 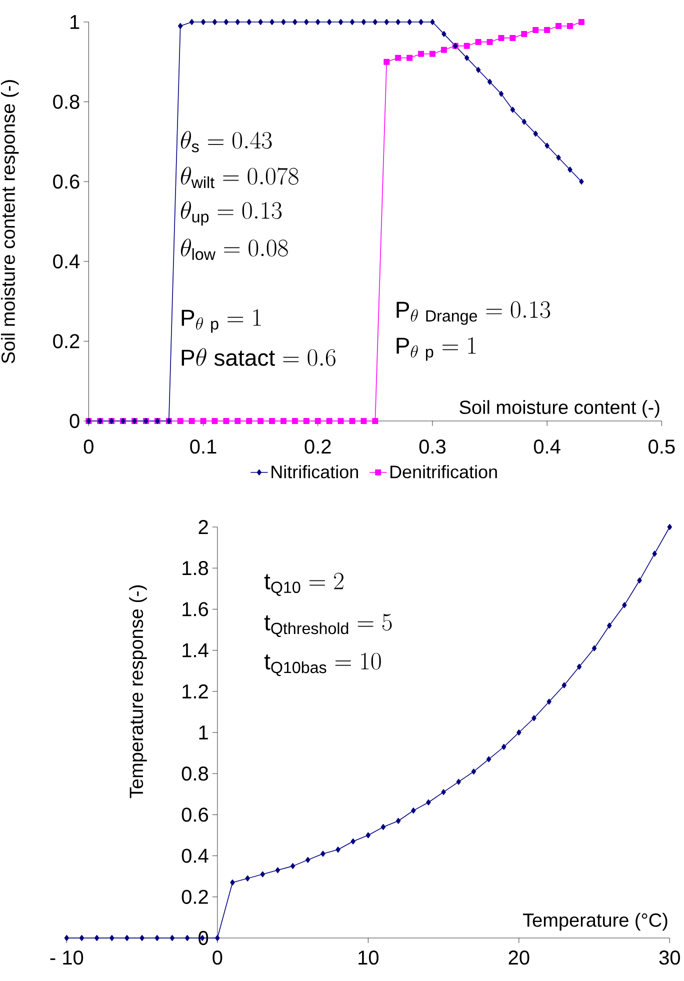 I want to click on y-tick-label: 2, so click(x=203, y=527).